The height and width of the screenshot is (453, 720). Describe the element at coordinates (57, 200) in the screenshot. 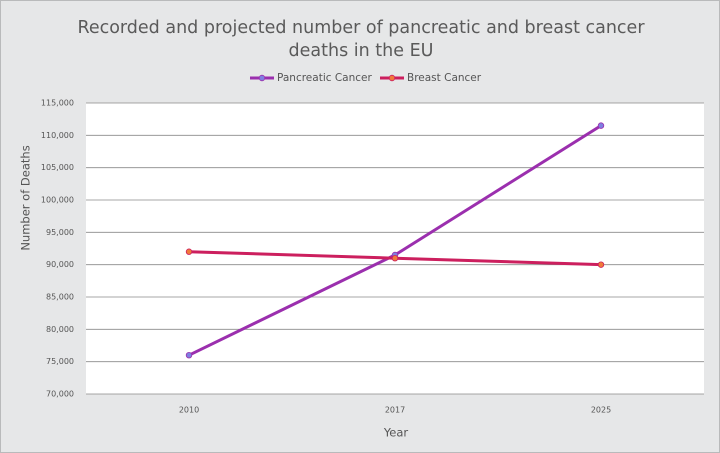

I see `y-tick-label: 100,000` at that location.